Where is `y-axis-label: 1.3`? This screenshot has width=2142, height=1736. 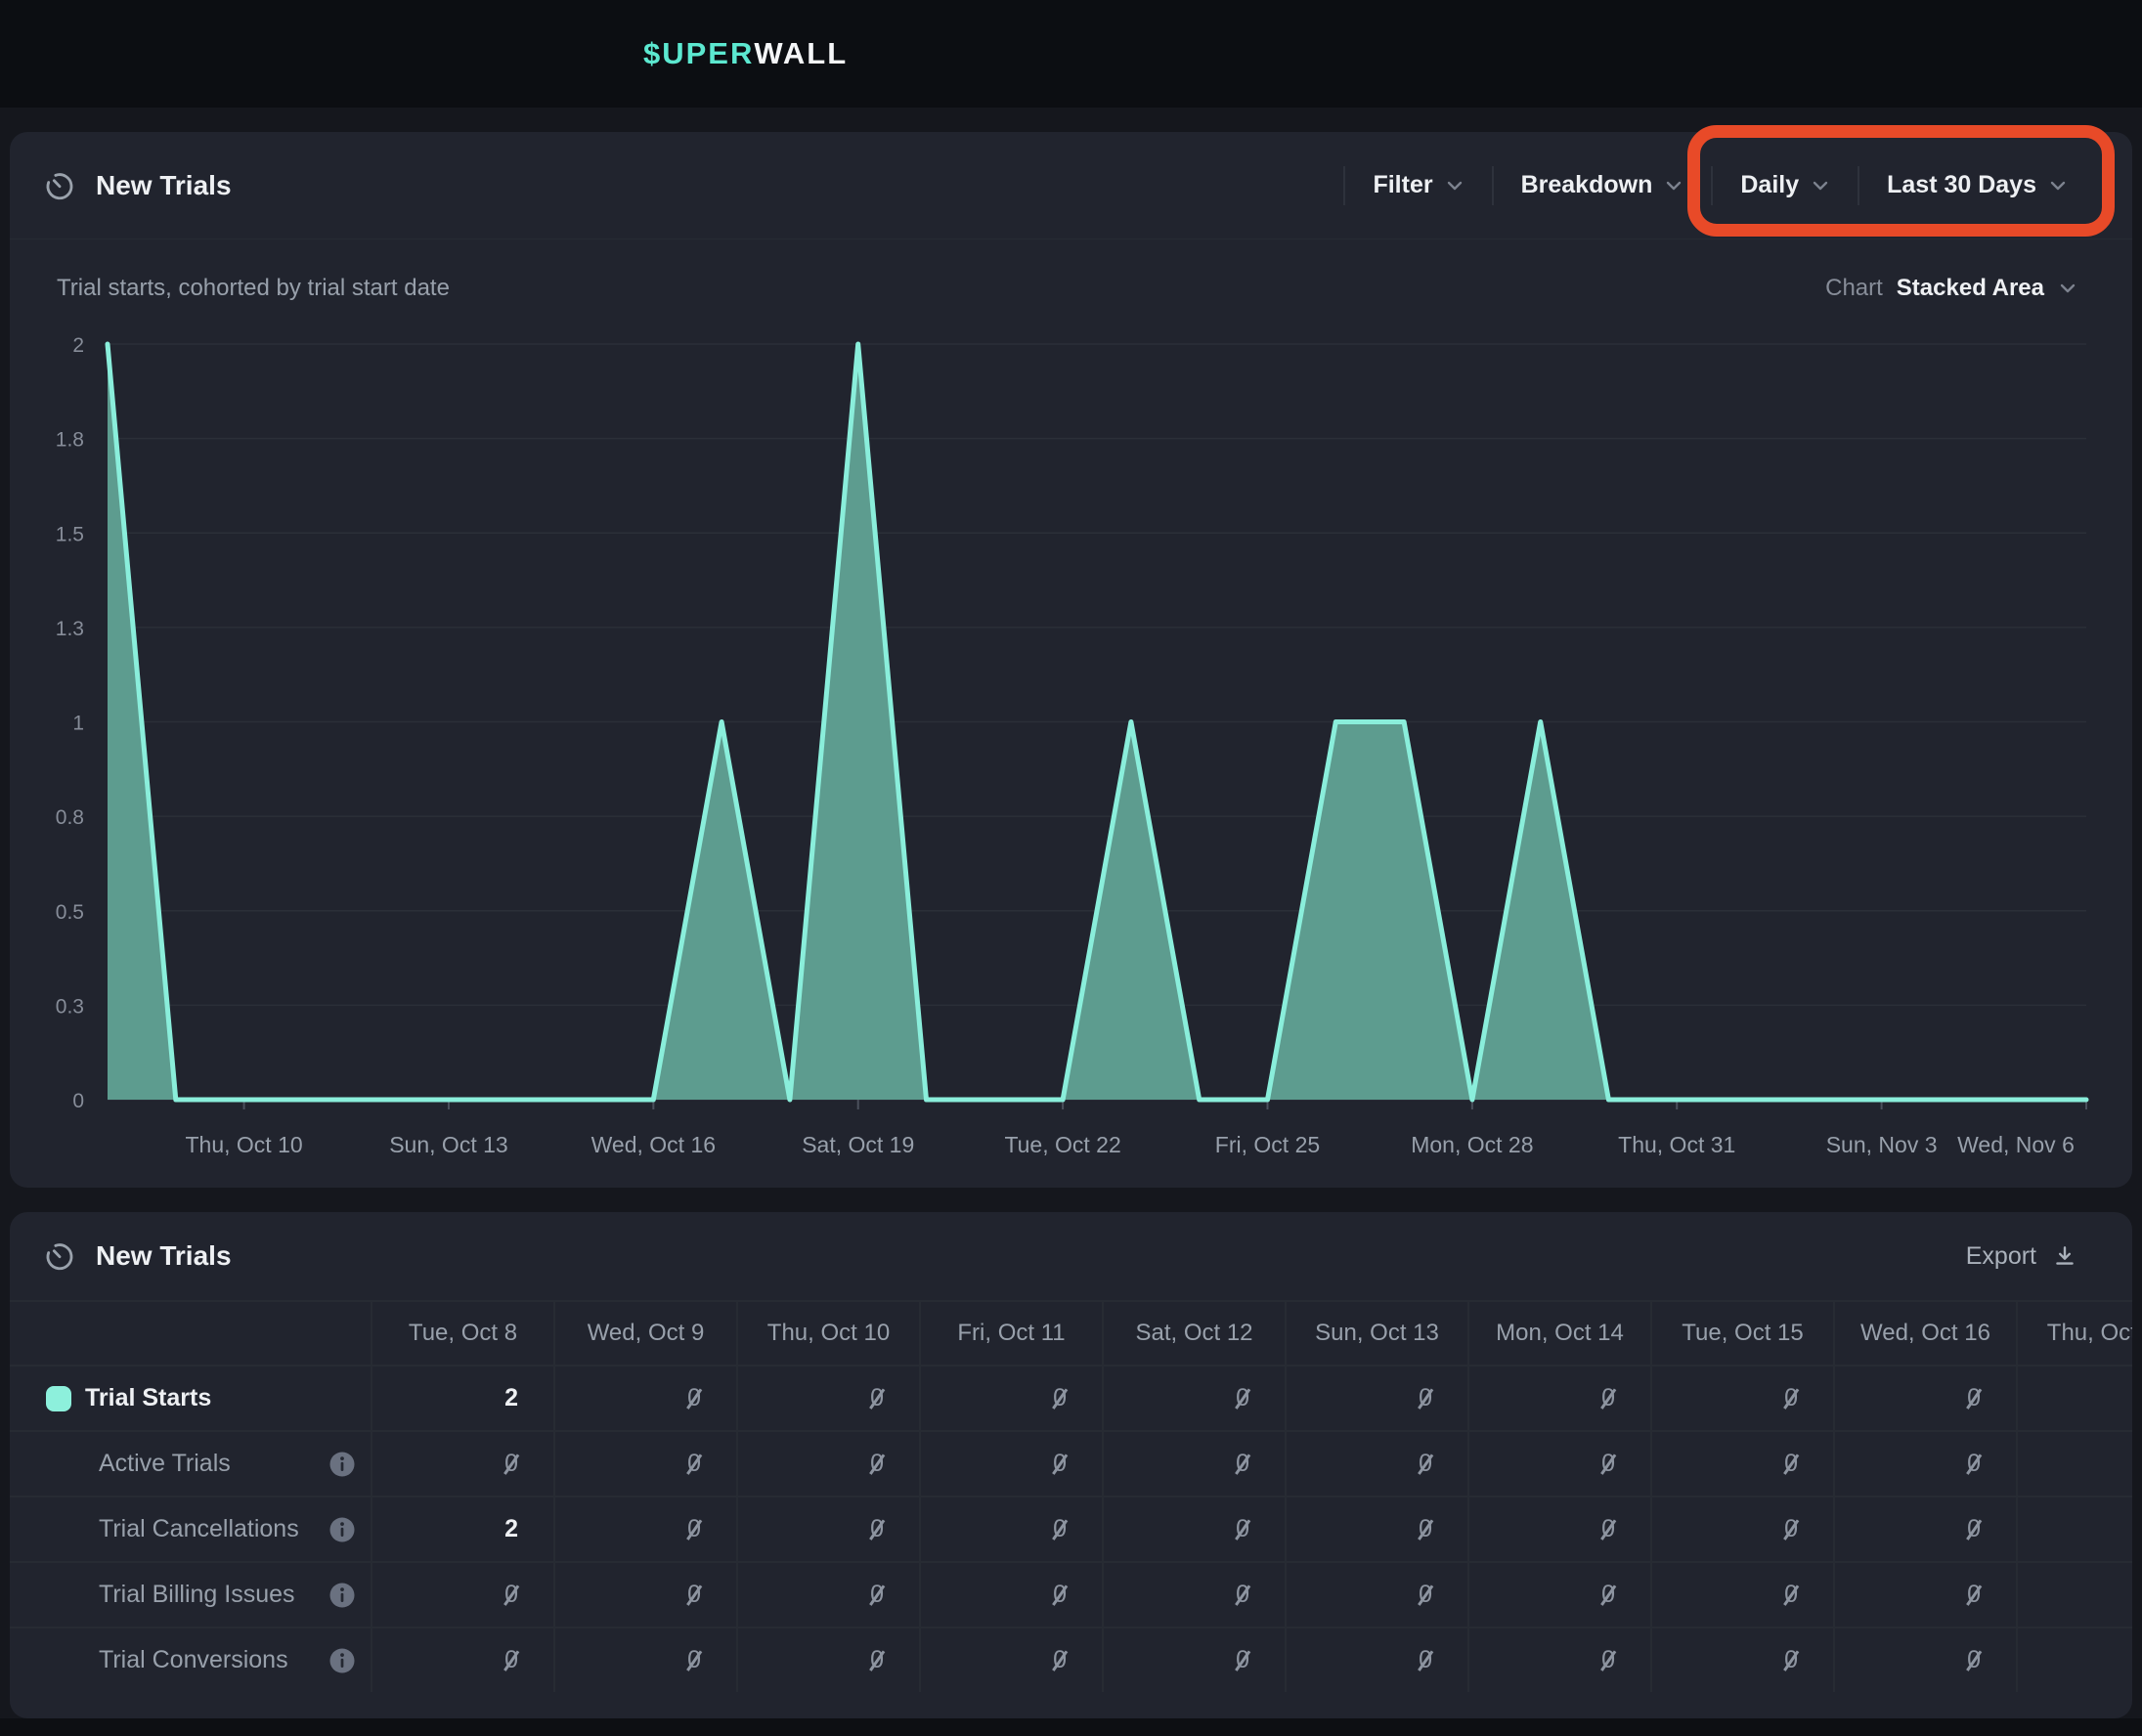
y-axis-label: 1.3 is located at coordinates (70, 629).